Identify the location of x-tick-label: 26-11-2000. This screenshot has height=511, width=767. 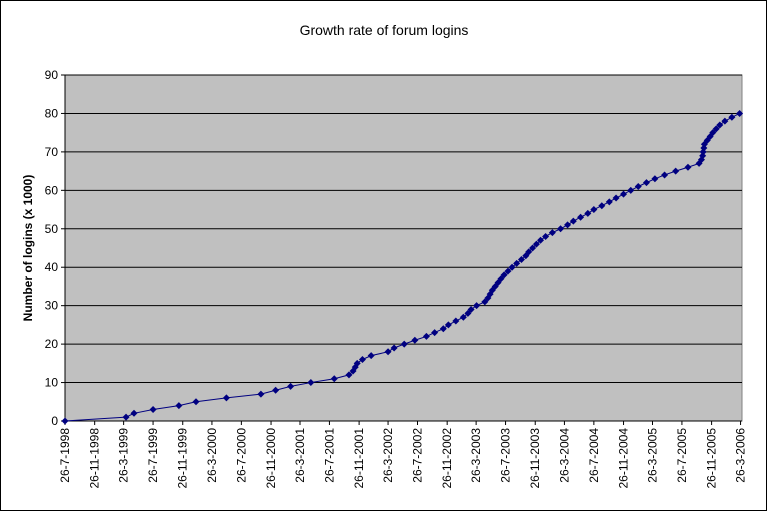
(271, 458).